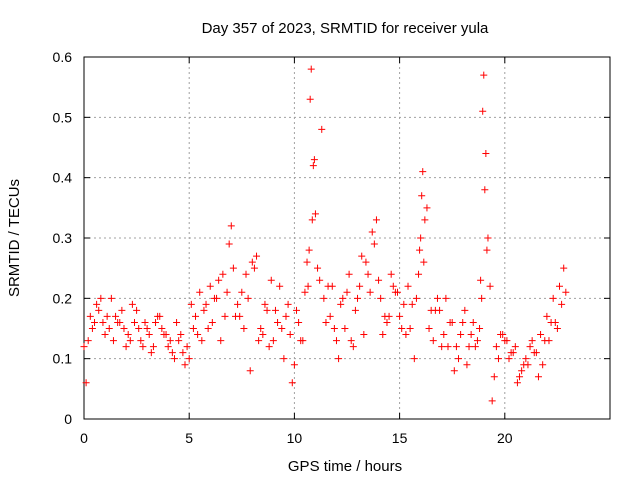 The image size is (640, 480). What do you see at coordinates (505, 438) in the screenshot?
I see `x-tick-label: 20` at bounding box center [505, 438].